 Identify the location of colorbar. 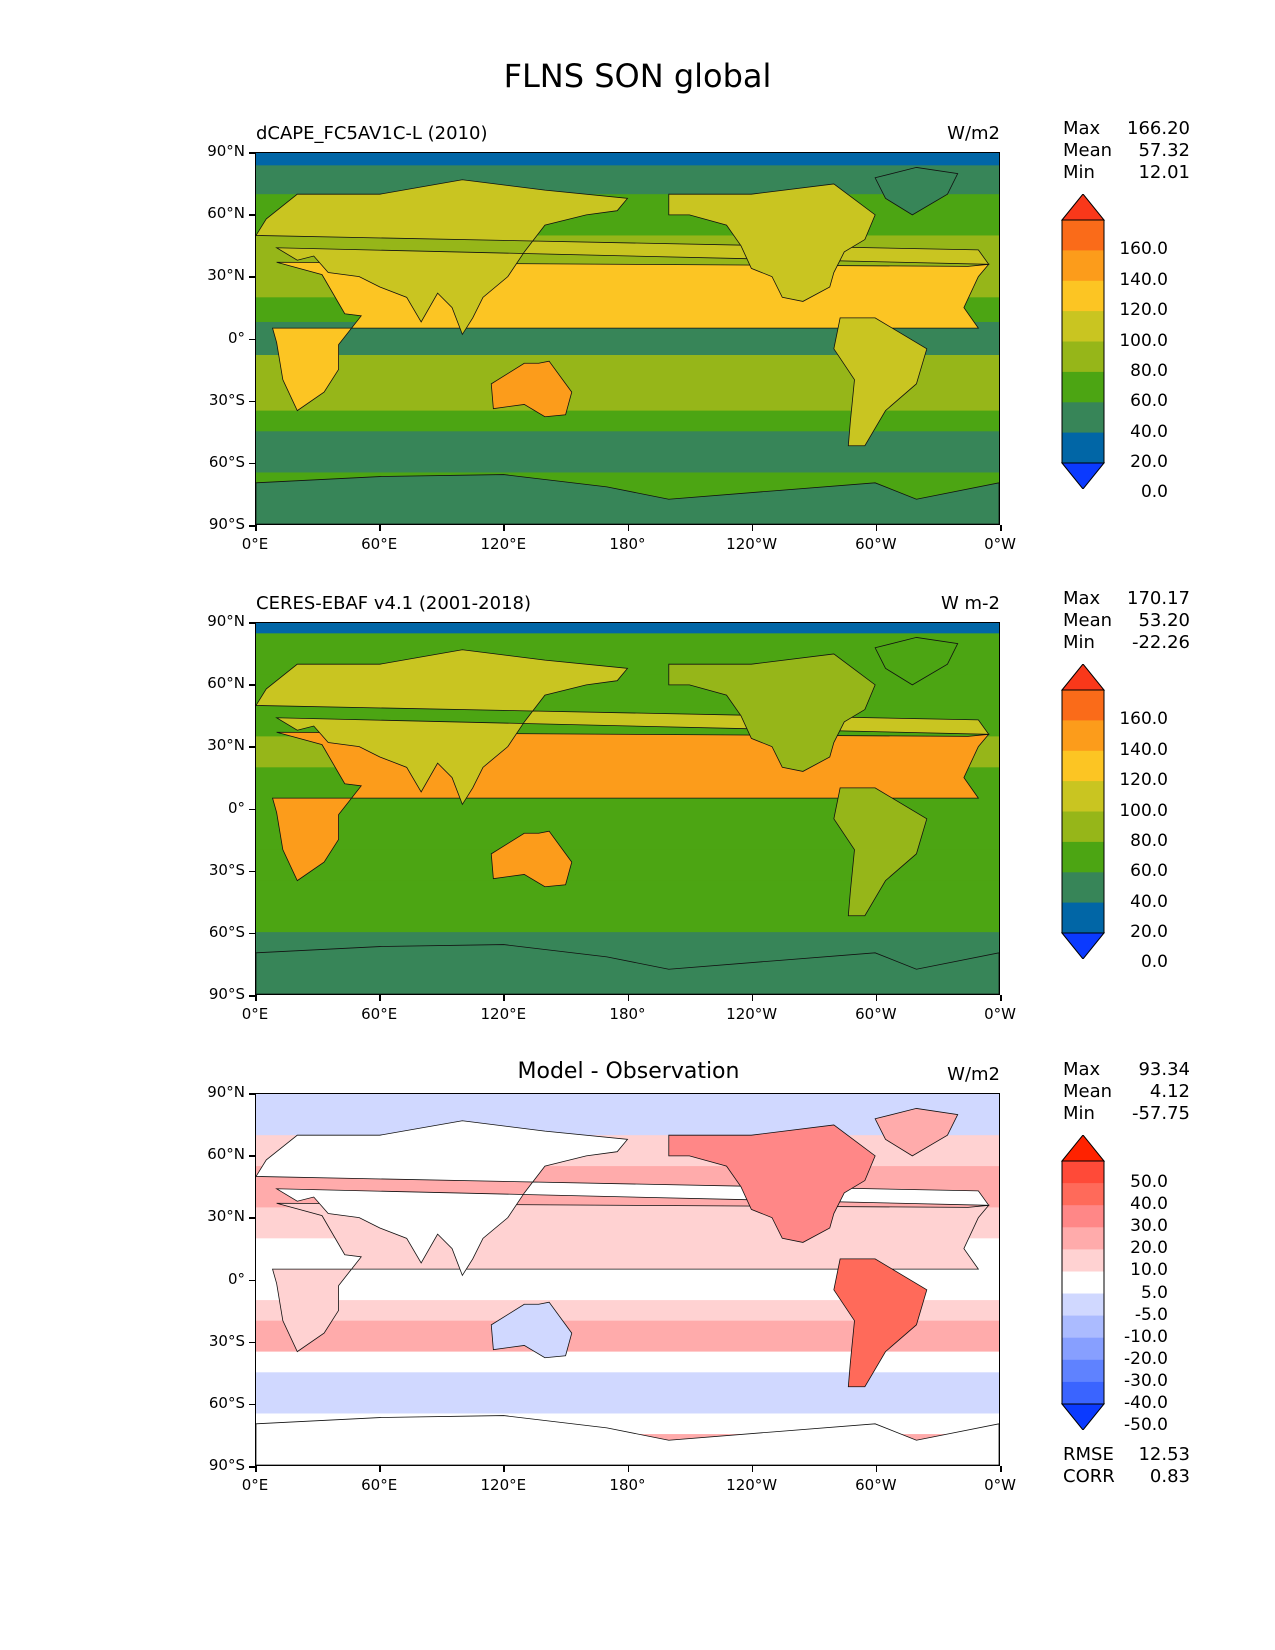
(1083, 811).